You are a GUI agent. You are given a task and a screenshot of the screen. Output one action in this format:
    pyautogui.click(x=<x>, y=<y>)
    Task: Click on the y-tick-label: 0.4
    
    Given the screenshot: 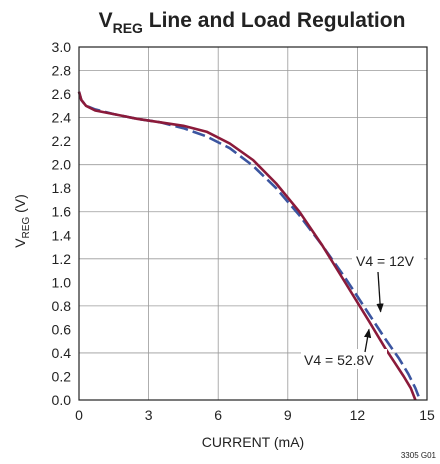 What is the action you would take?
    pyautogui.click(x=62, y=353)
    